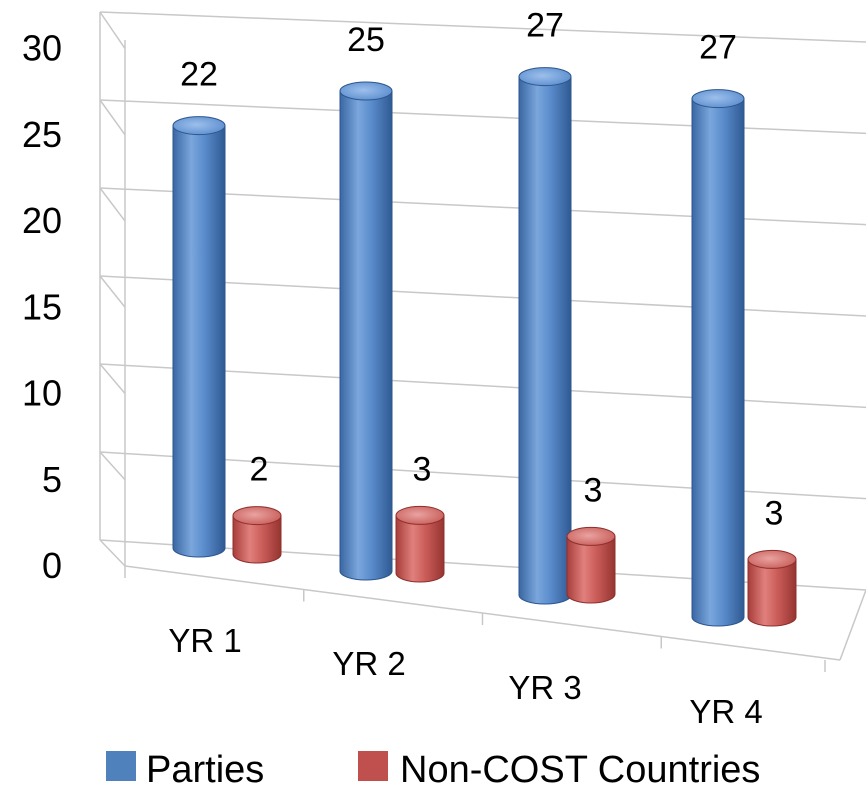  I want to click on floor-right-edge, so click(852, 625).